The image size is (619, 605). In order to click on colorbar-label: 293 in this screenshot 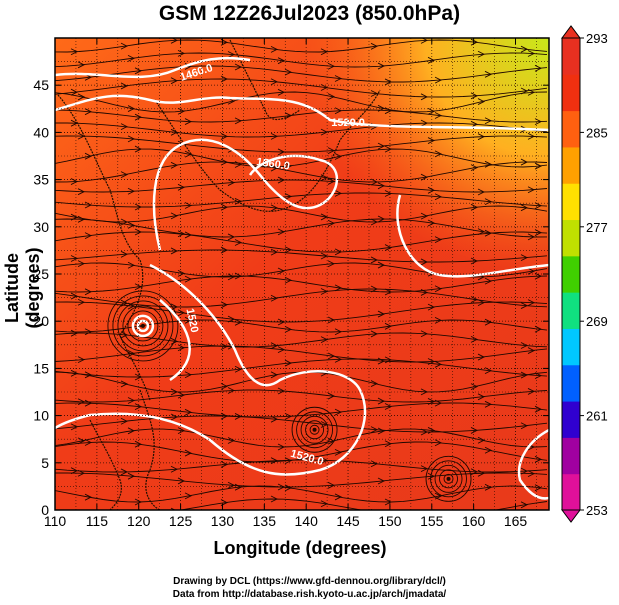, I will do `click(597, 38)`.